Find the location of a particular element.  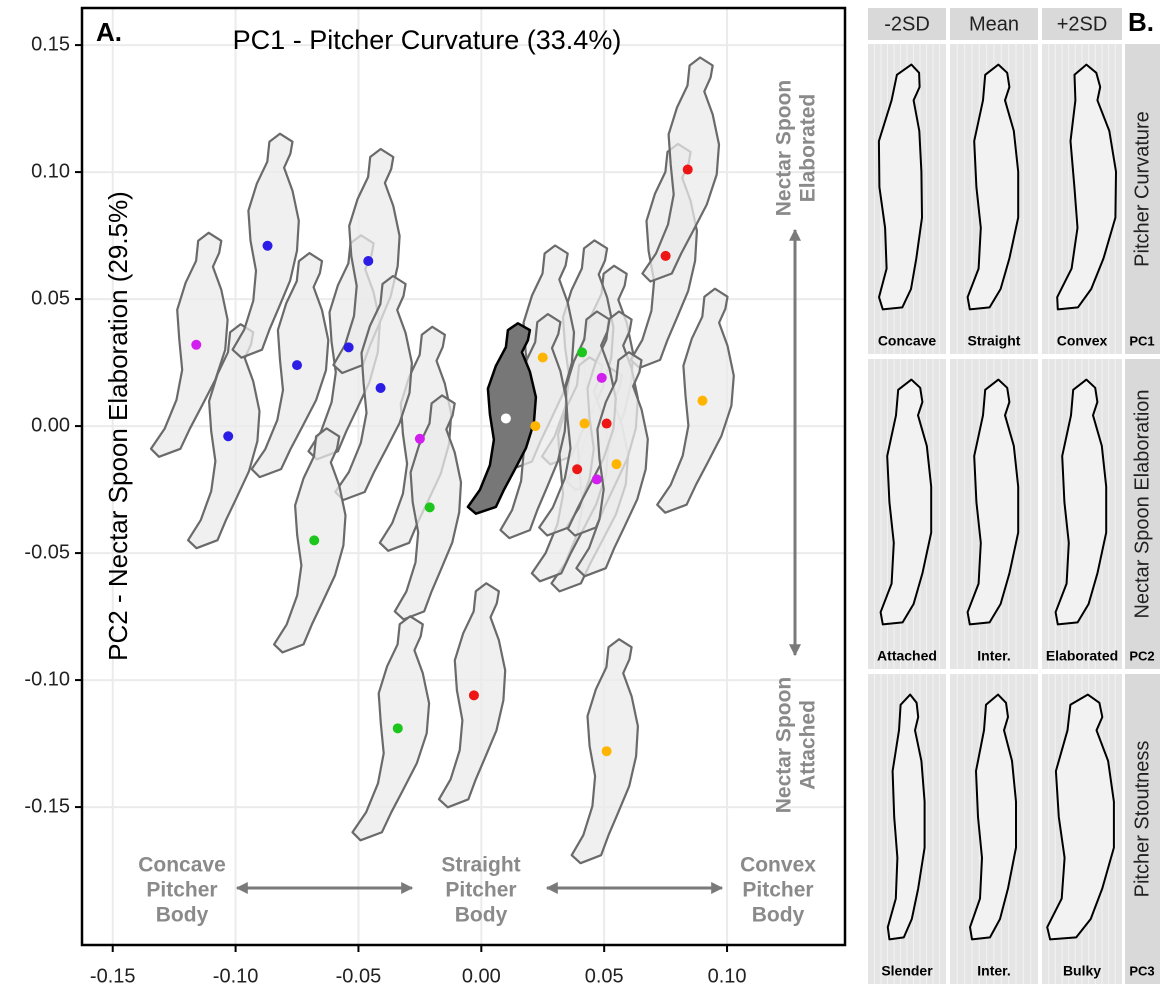

annotation: Attached is located at coordinates (808, 745).